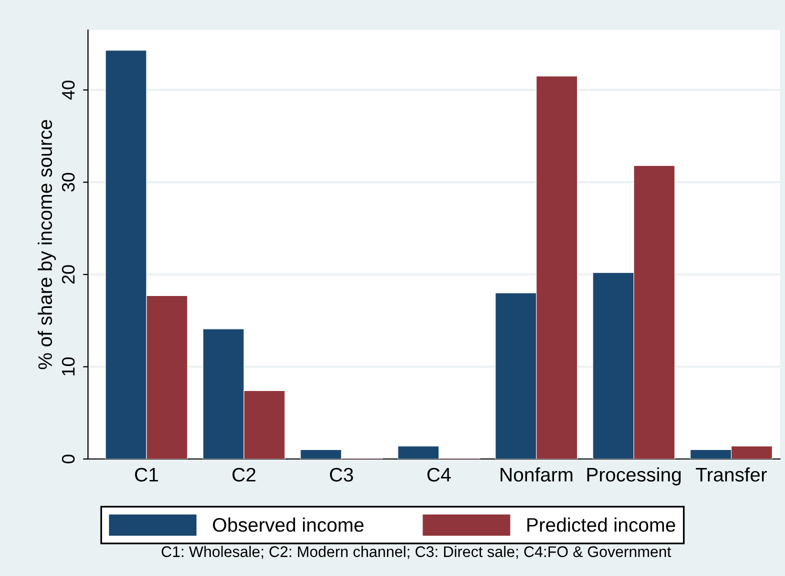 This screenshot has height=576, width=785. I want to click on x-tick-label: Nonfarm, so click(536, 474).